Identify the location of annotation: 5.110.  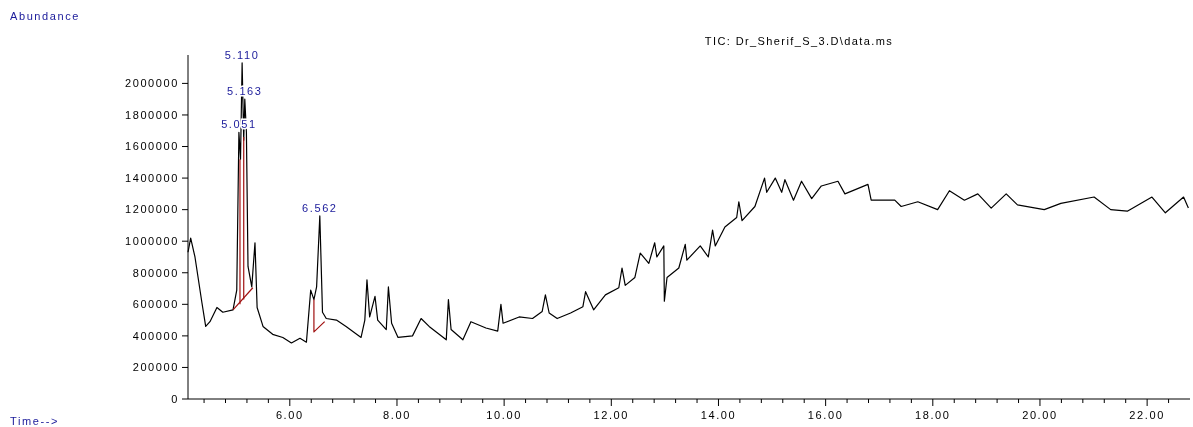
(242, 54).